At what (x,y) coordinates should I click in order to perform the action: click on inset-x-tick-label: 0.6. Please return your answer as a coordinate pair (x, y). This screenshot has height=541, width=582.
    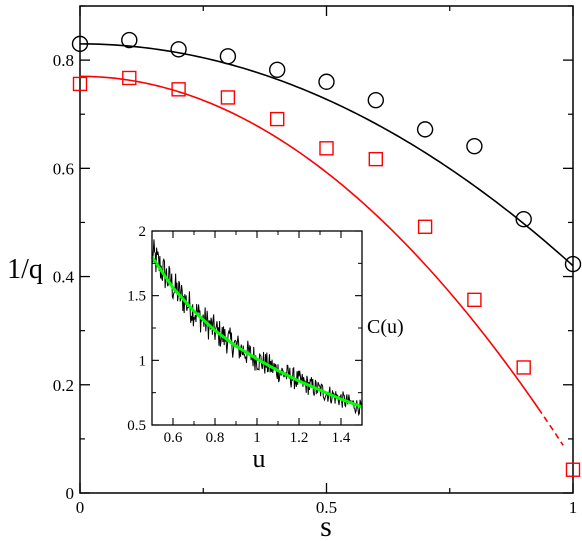
    Looking at the image, I should click on (173, 438).